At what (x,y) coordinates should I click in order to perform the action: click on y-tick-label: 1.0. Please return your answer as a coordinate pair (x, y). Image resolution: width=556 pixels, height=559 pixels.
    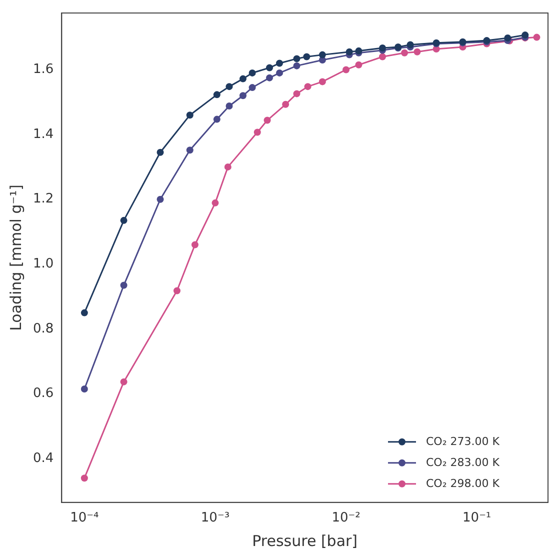
    Looking at the image, I should click on (43, 264).